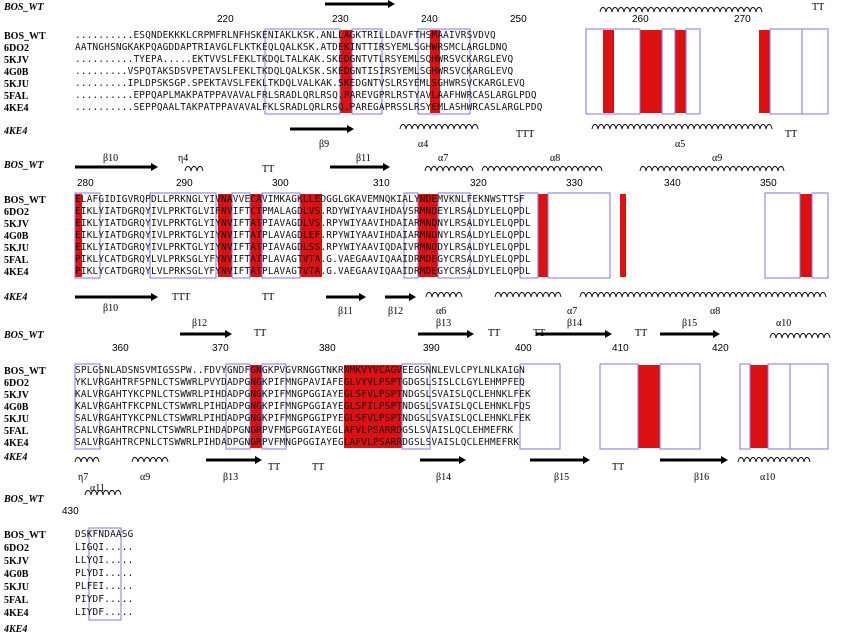  What do you see at coordinates (184, 183) in the screenshot?
I see `position-number: 290` at bounding box center [184, 183].